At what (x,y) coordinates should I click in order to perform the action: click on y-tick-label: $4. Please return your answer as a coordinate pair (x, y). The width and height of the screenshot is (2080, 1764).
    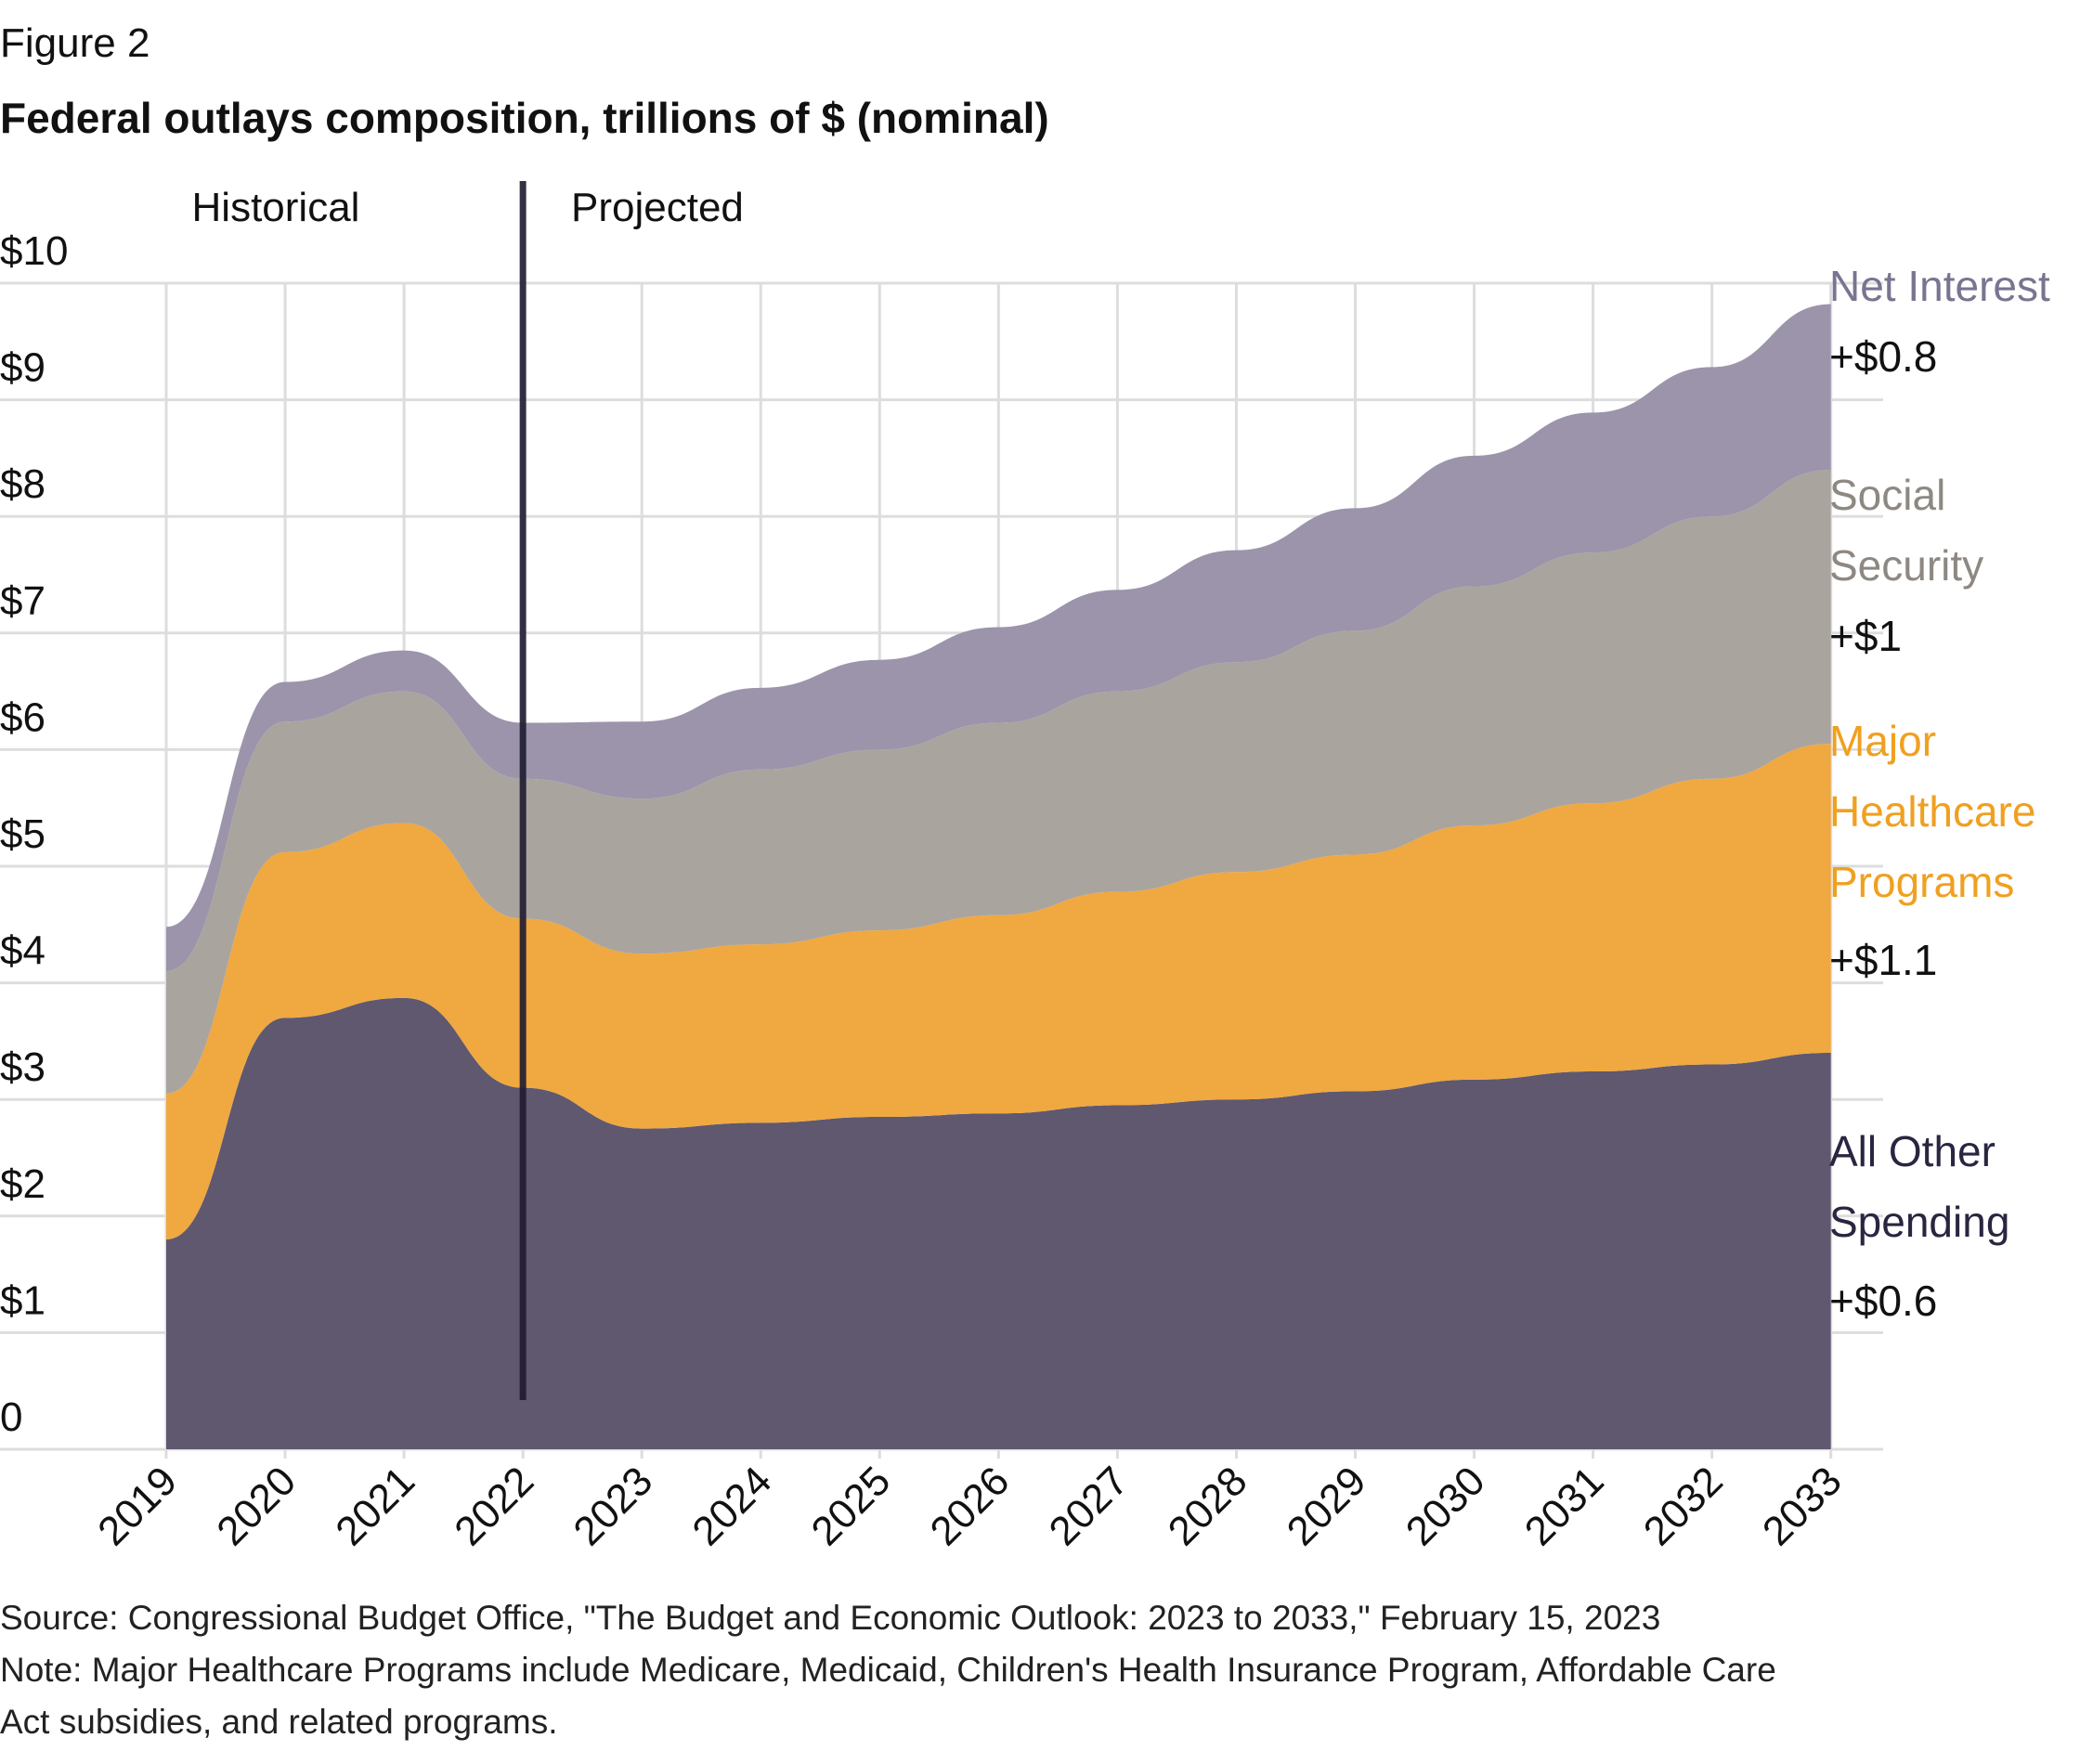
    Looking at the image, I should click on (23, 951).